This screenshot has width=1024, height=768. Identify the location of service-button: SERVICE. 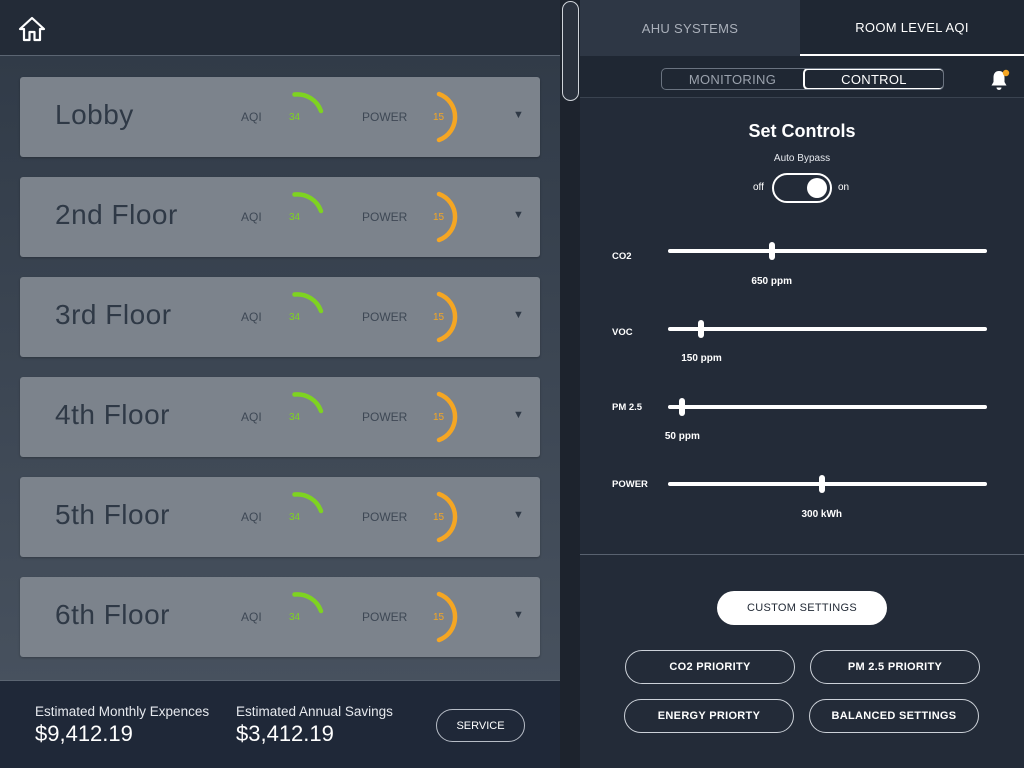
(480, 725).